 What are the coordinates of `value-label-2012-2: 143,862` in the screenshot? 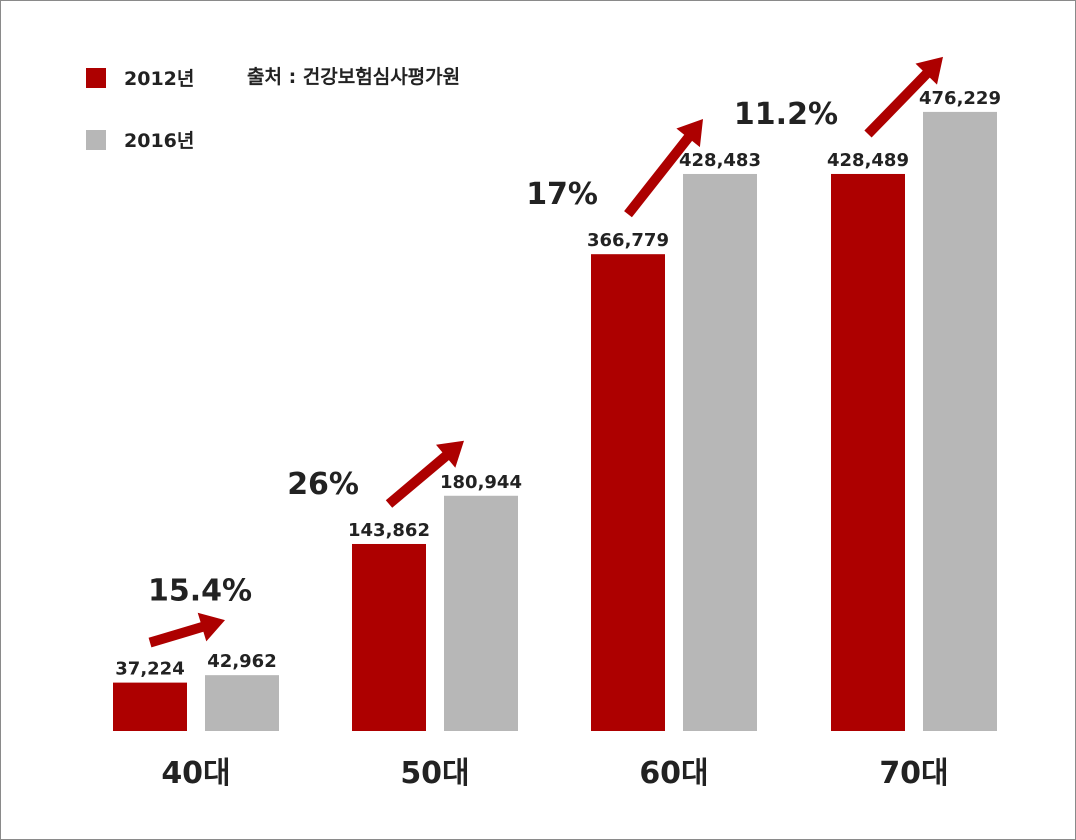 It's located at (389, 530).